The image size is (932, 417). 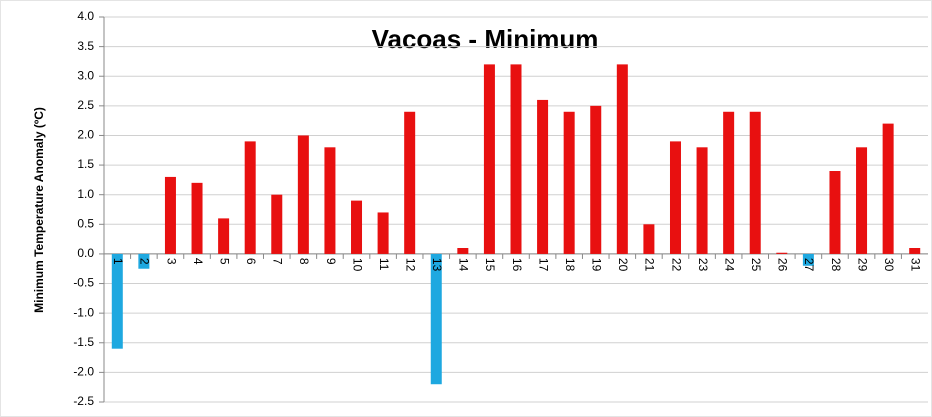 I want to click on x-tick-label: 12, so click(x=411, y=265).